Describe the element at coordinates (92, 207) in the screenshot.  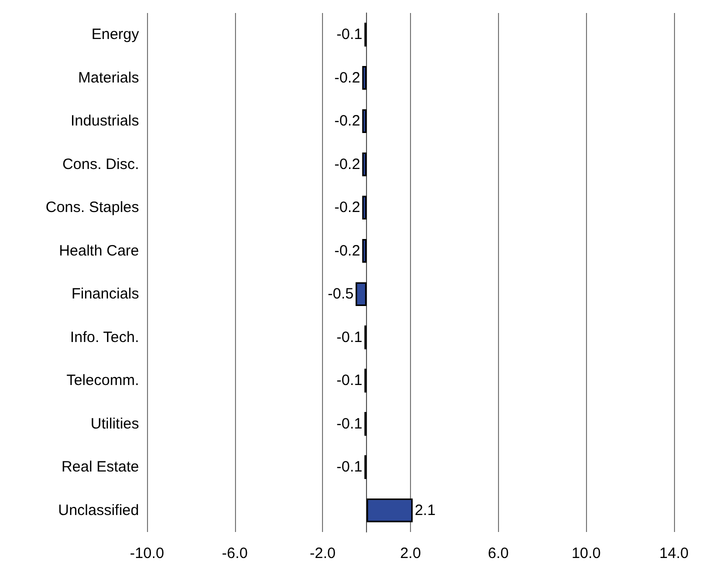
I see `y-tick-label: Cons. Staples` at that location.